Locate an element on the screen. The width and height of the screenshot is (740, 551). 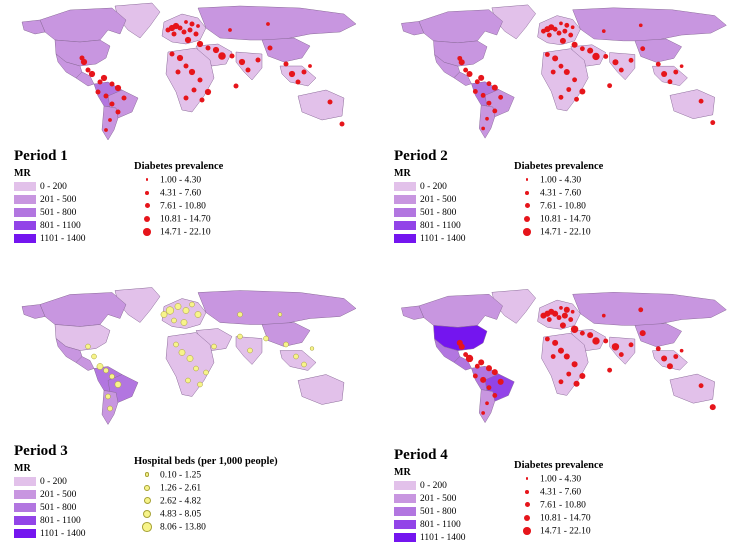
indicator-legend-item: 1.00 - 4.30 is located at coordinates (550, 180).